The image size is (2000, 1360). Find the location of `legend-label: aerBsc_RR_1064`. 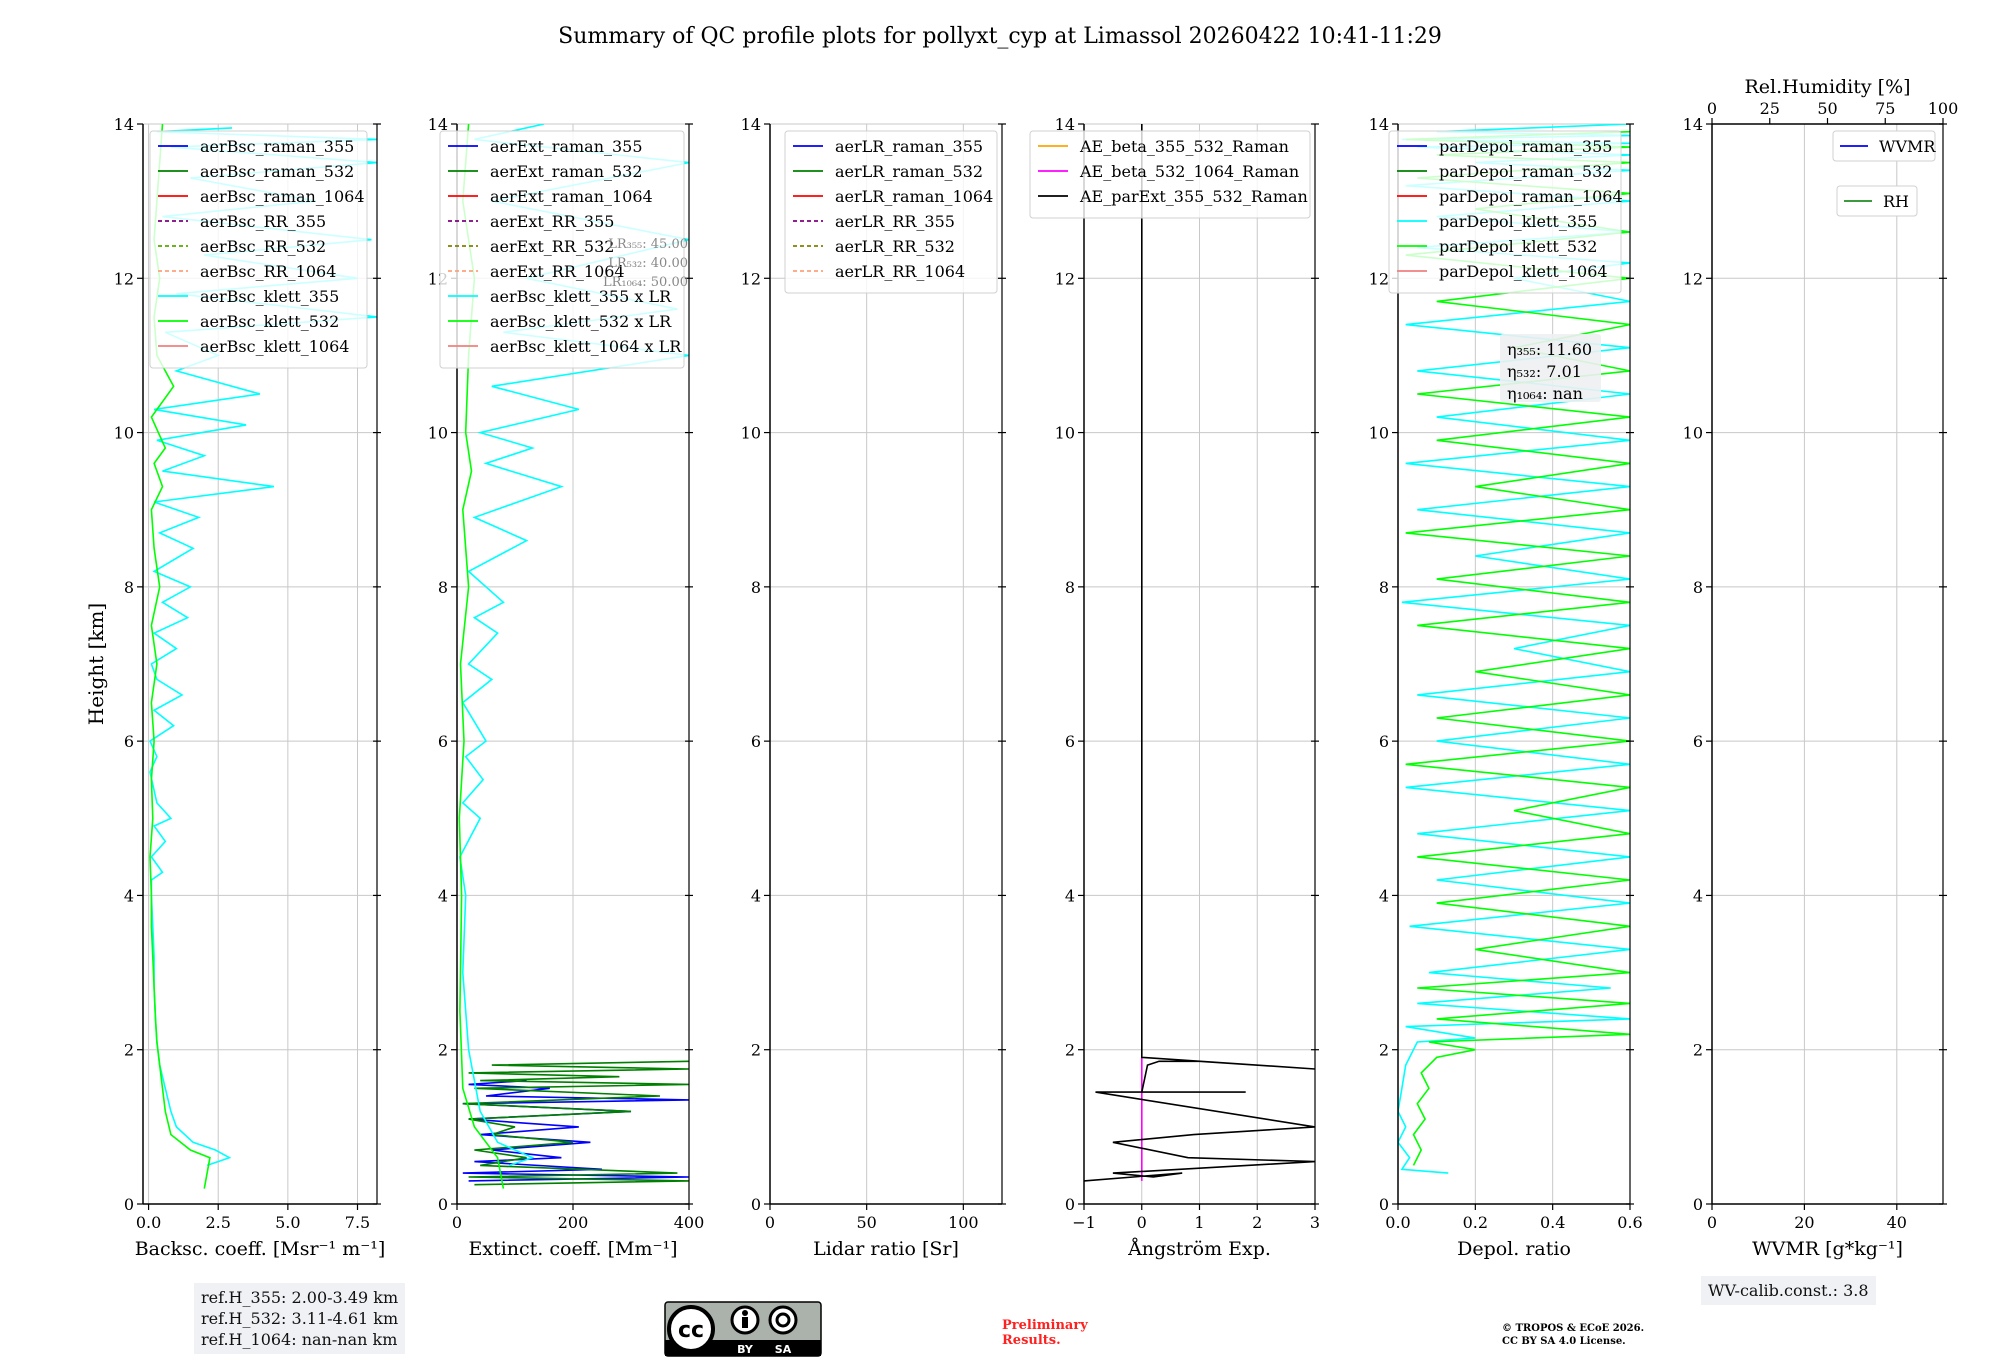

legend-label: aerBsc_RR_1064 is located at coordinates (268, 271).